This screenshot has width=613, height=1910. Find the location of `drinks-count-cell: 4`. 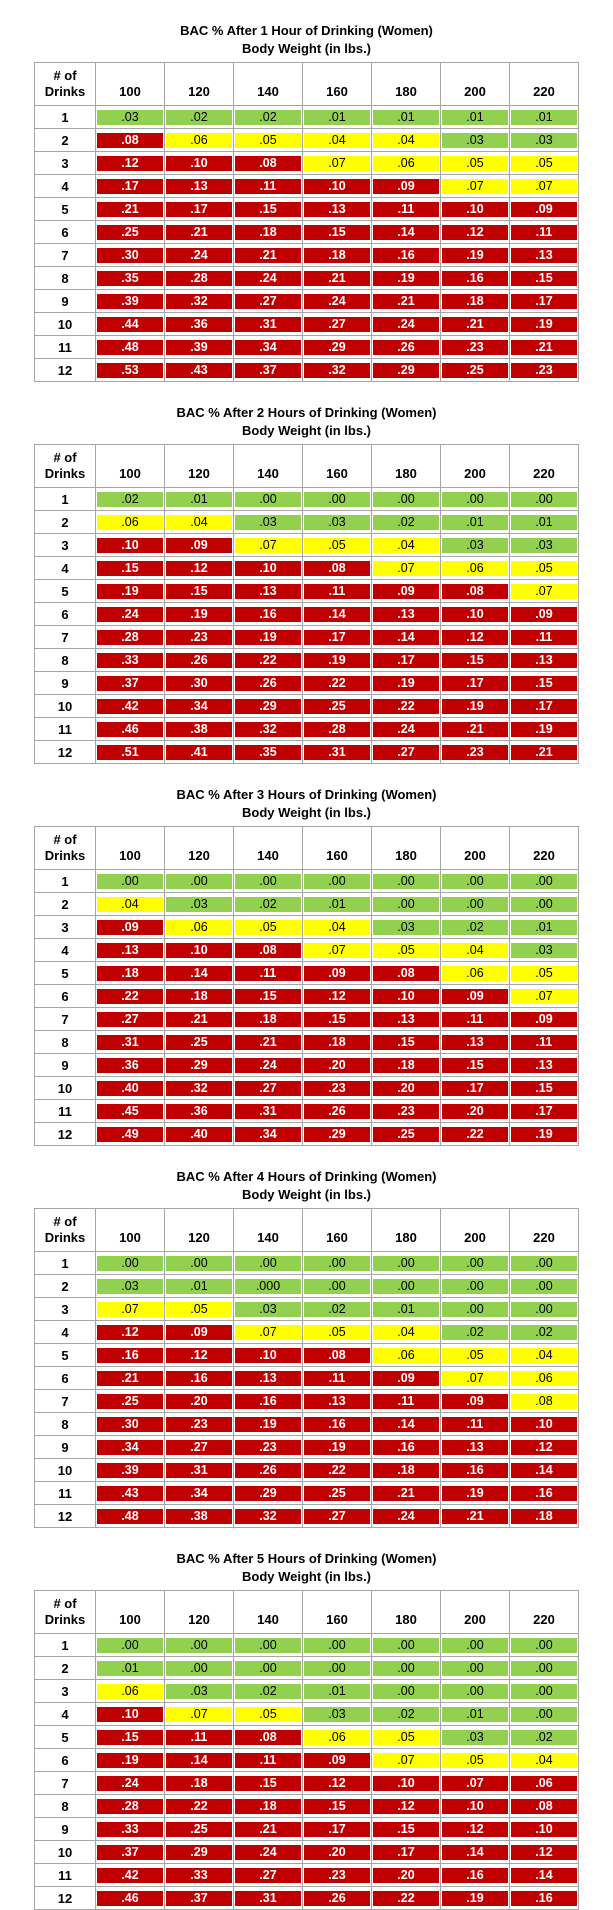

drinks-count-cell: 4 is located at coordinates (65, 950).